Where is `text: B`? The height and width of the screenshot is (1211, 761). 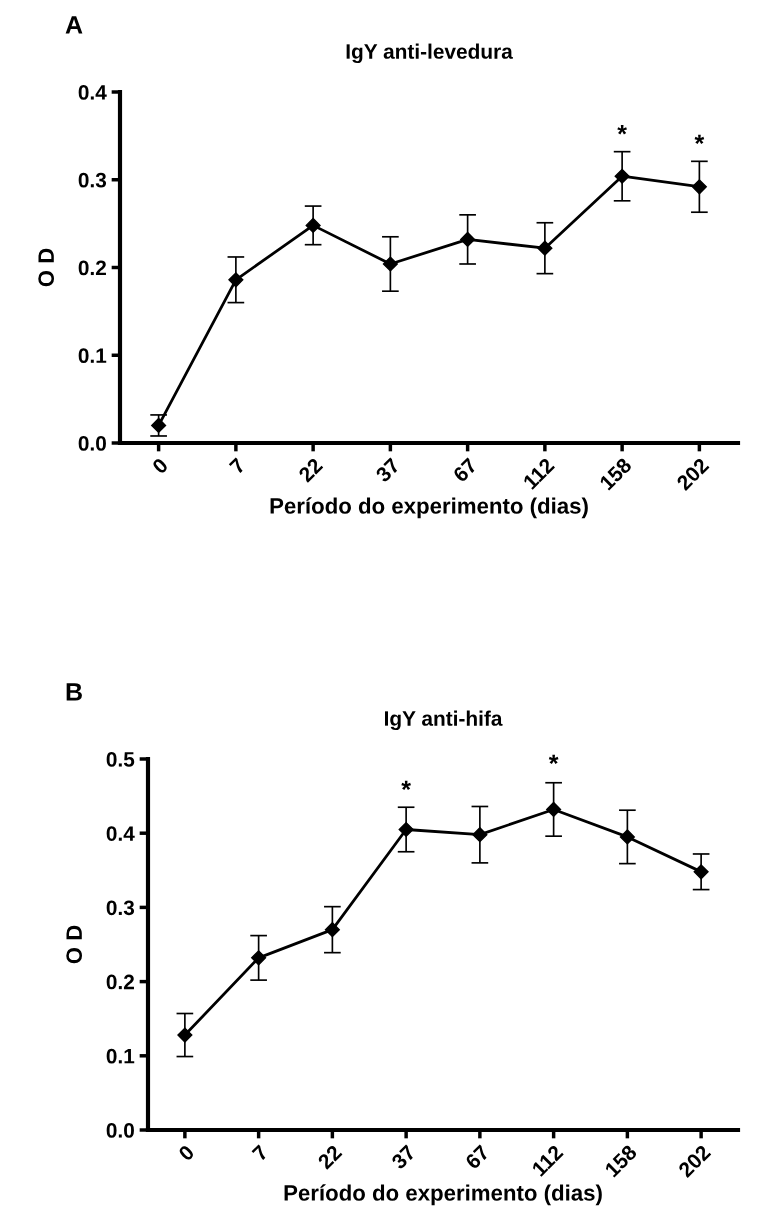
text: B is located at coordinates (74, 692).